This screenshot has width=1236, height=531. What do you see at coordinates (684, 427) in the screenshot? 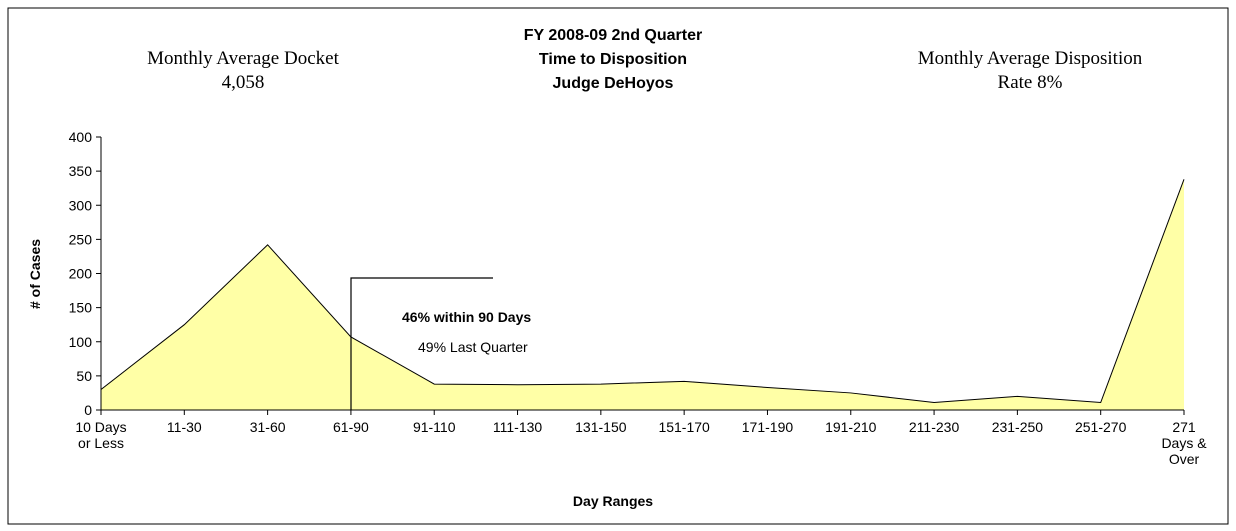
I see `x-tick-label: 151-170` at bounding box center [684, 427].